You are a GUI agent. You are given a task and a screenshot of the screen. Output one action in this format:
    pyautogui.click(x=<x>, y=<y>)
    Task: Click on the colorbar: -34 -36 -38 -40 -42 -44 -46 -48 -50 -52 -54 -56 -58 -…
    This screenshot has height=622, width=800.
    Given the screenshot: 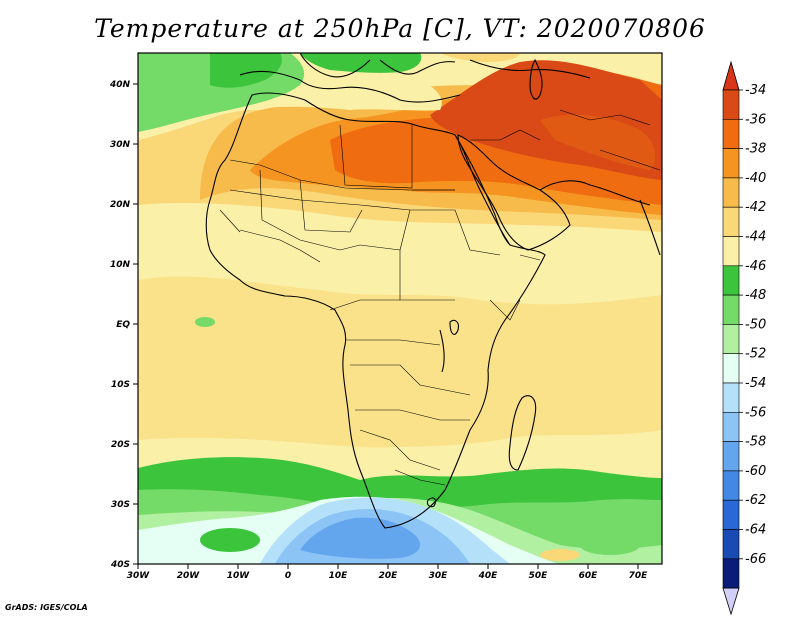 What is the action you would take?
    pyautogui.click(x=744, y=338)
    